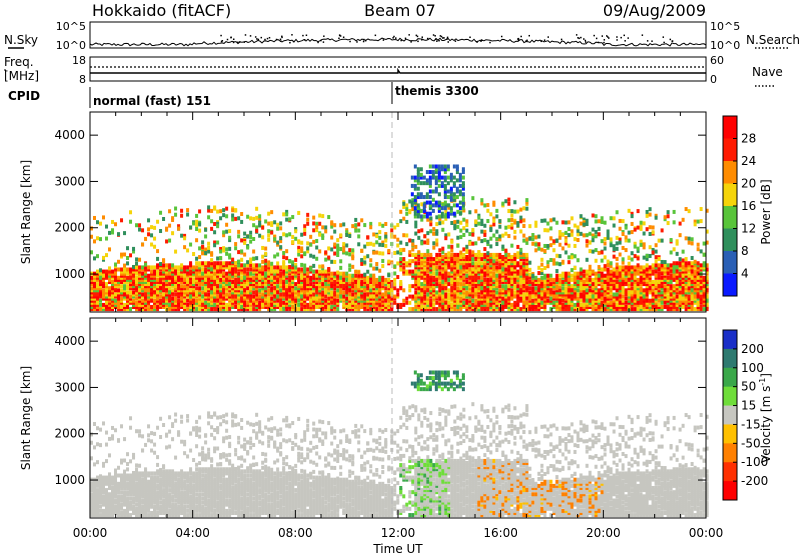  Describe the element at coordinates (437, 91) in the screenshot. I see `cpid-segment-2: themis 3300` at that location.